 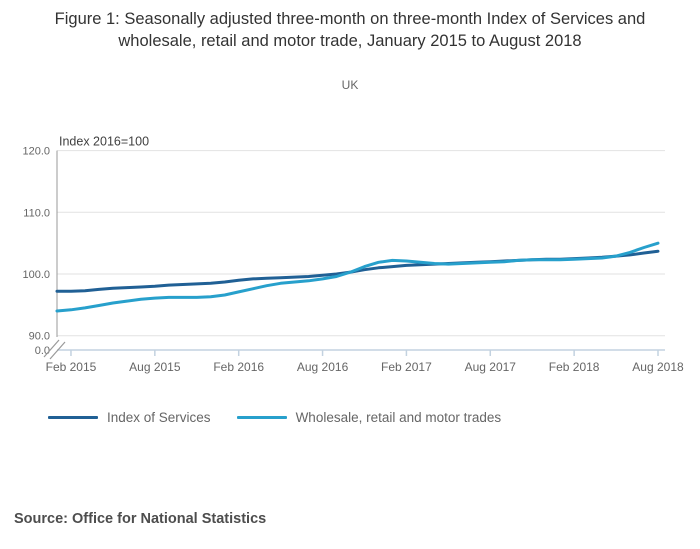 What do you see at coordinates (36, 275) in the screenshot?
I see `y-tick-label: 100.0` at bounding box center [36, 275].